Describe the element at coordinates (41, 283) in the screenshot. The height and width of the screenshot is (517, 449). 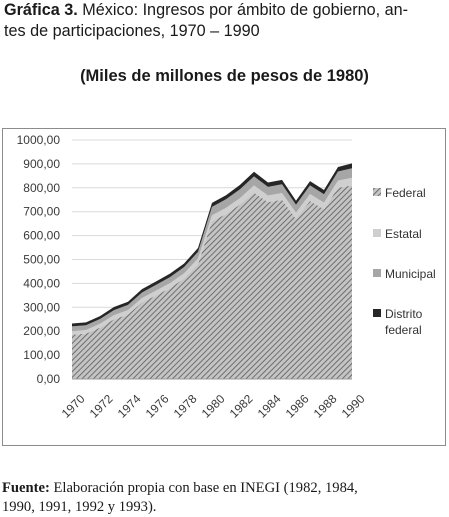
I see `y-tick-label: 400,00` at that location.